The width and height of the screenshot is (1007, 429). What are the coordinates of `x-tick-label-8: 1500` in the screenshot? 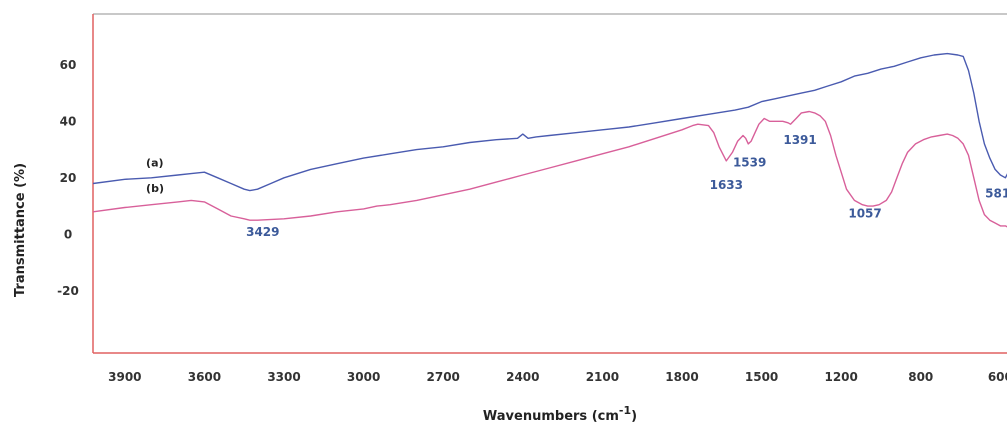 It's located at (761, 377).